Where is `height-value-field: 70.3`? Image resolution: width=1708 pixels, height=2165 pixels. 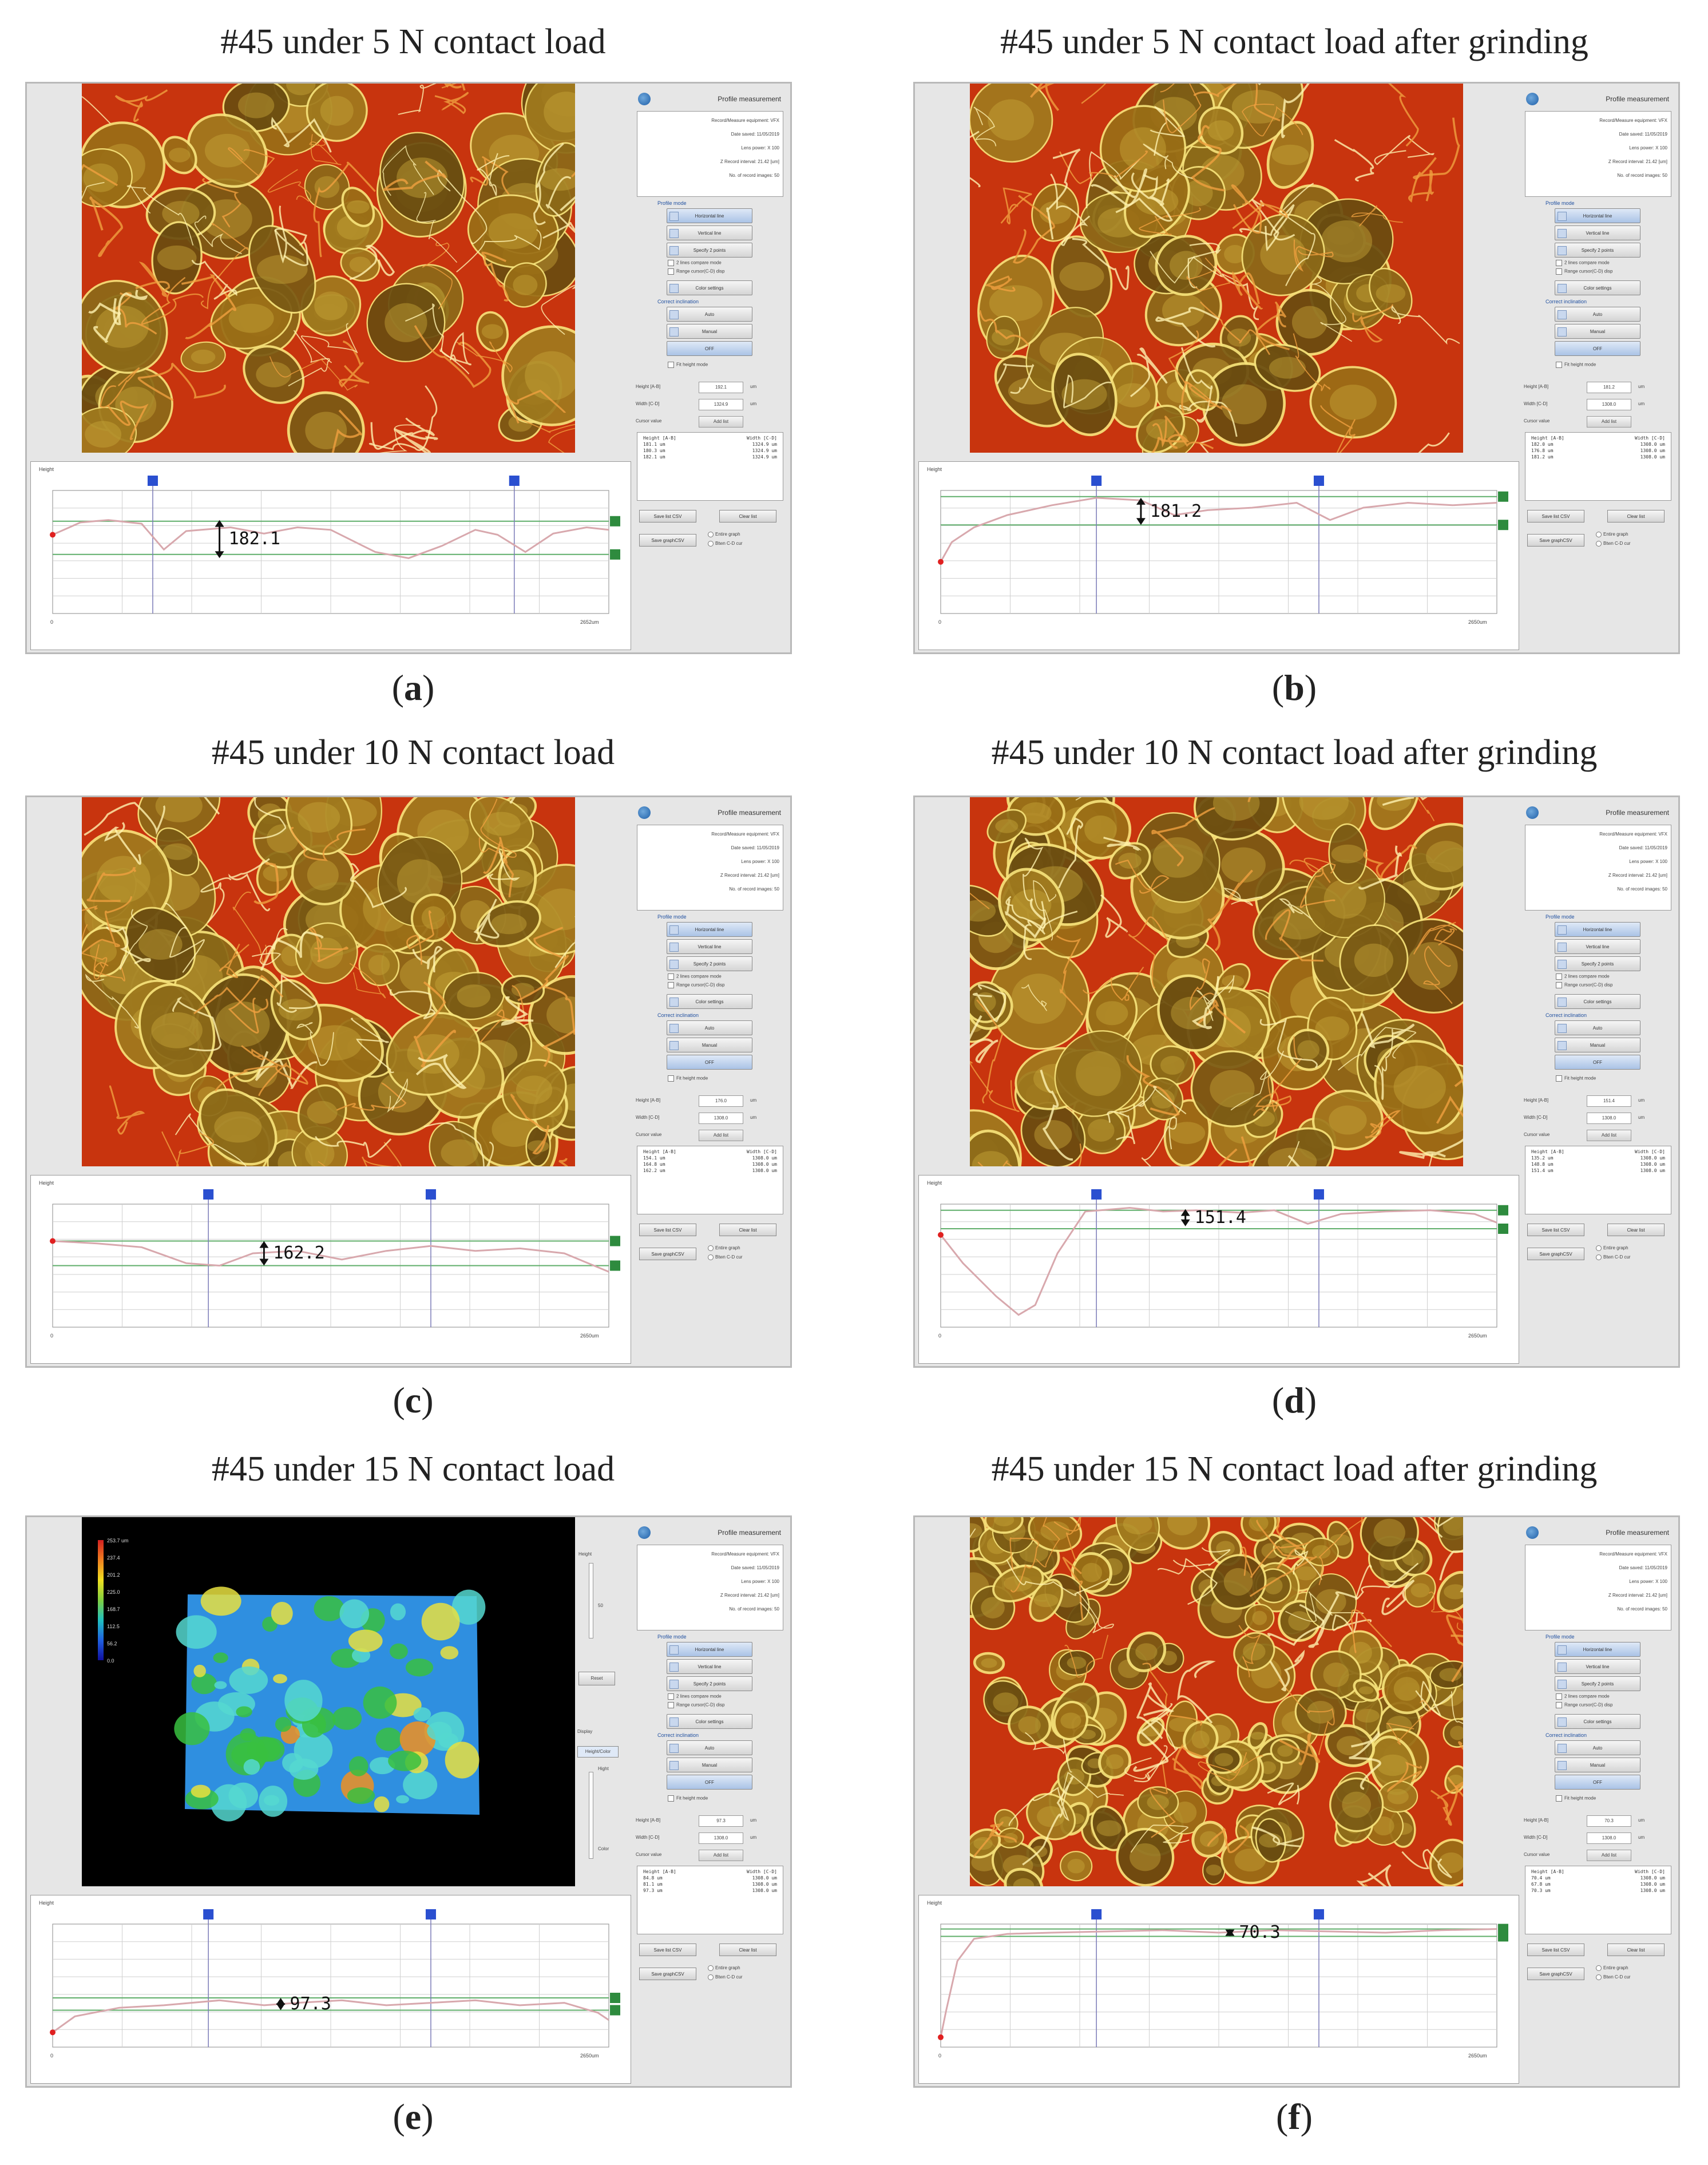 height-value-field: 70.3 is located at coordinates (1609, 1821).